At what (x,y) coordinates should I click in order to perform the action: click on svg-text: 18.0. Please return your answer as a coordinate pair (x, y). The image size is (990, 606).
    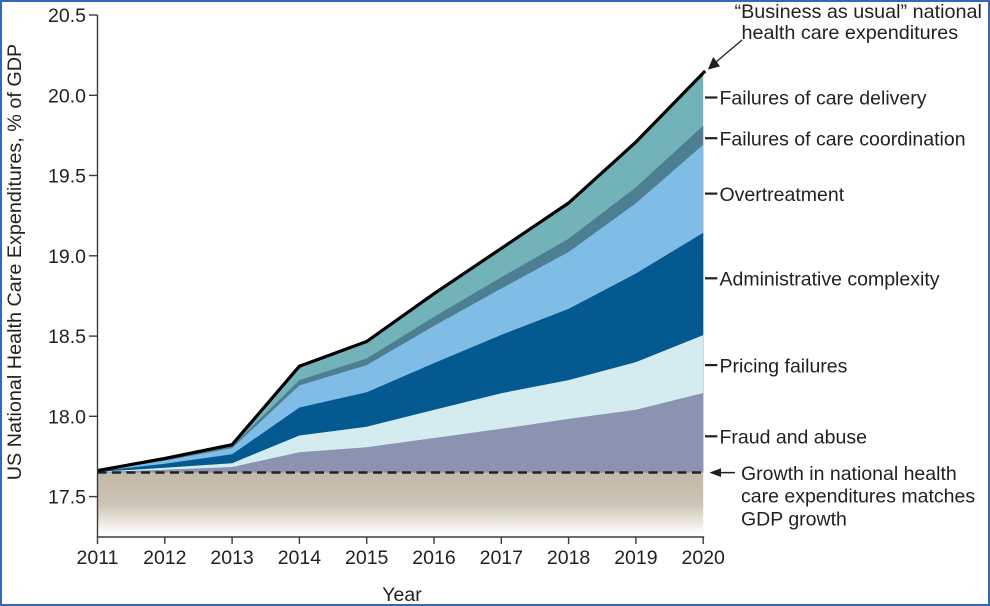
    Looking at the image, I should click on (67, 417).